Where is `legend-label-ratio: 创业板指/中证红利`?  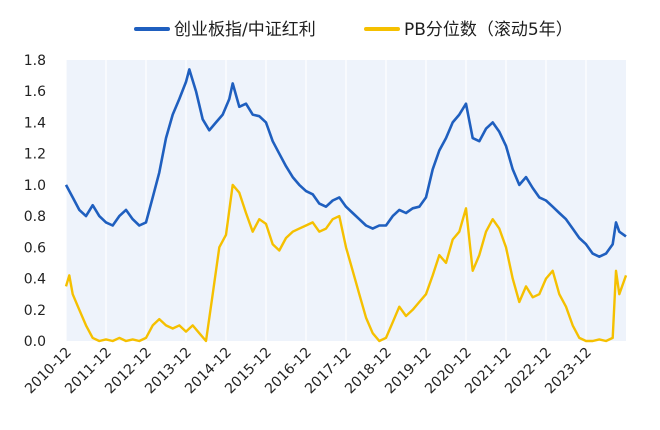 legend-label-ratio: 创业板指/中证红利 is located at coordinates (245, 30).